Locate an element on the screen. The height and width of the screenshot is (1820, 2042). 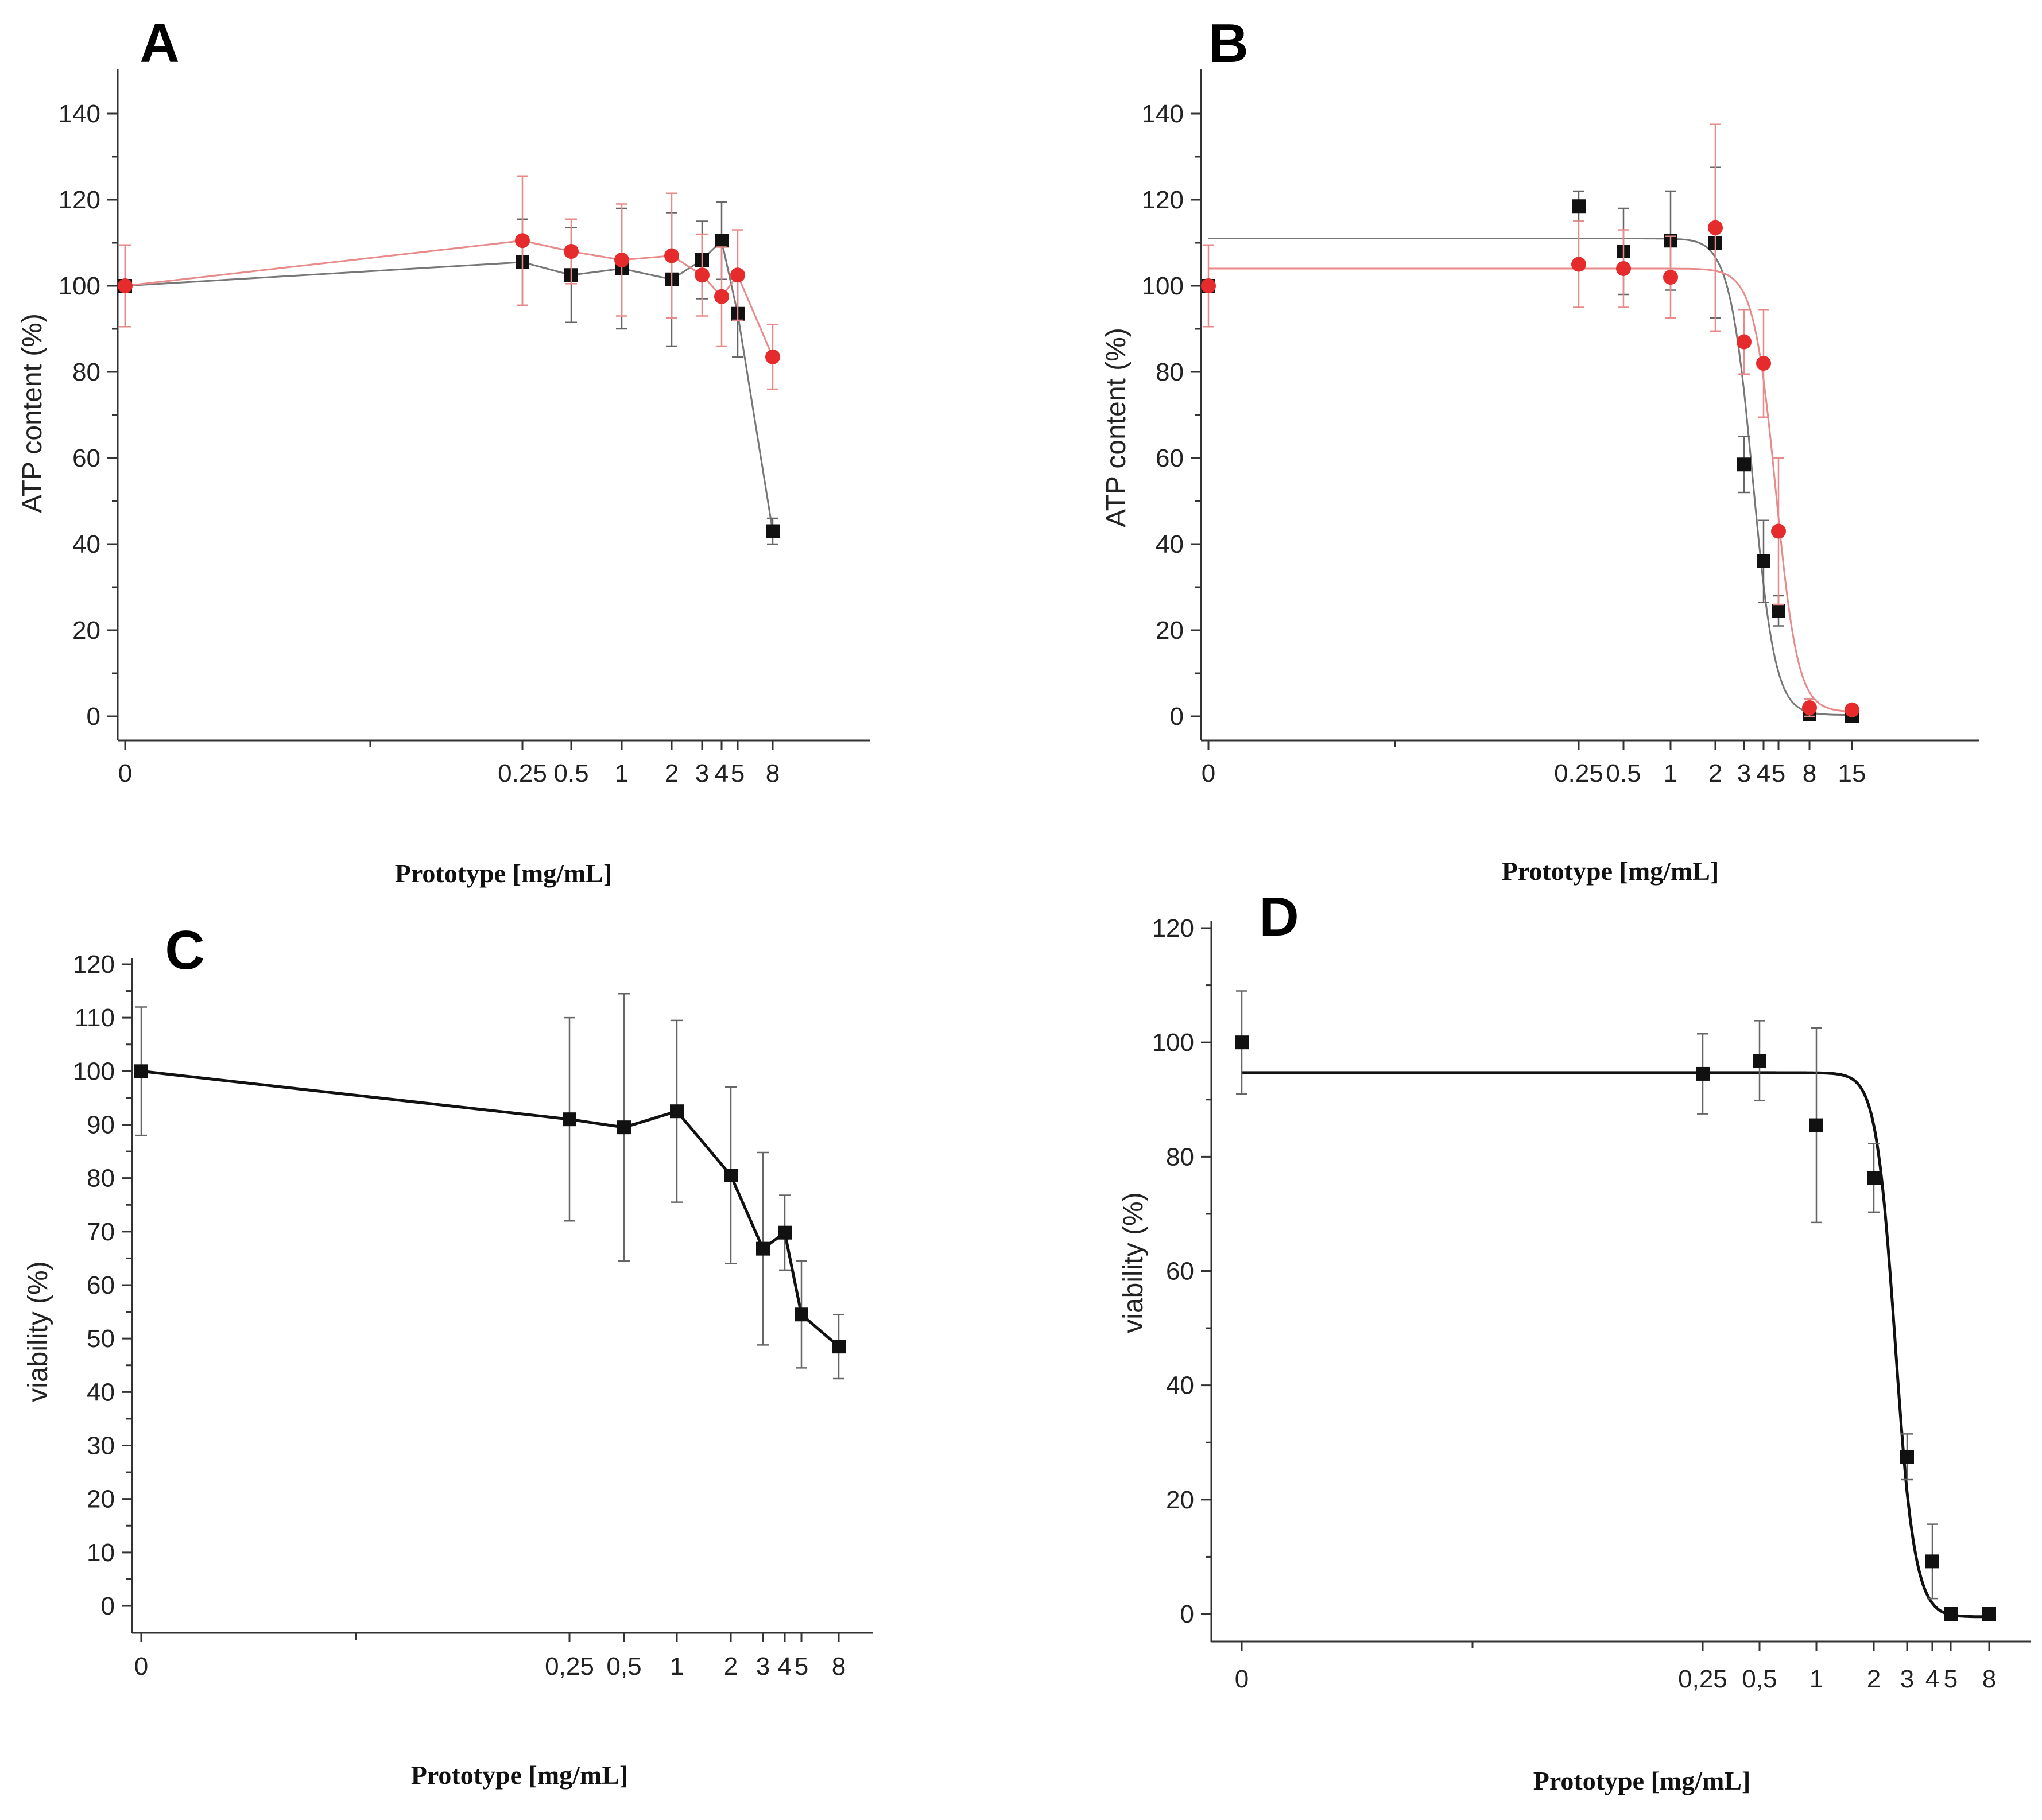
y-tick-label: 80 is located at coordinates (1170, 372).